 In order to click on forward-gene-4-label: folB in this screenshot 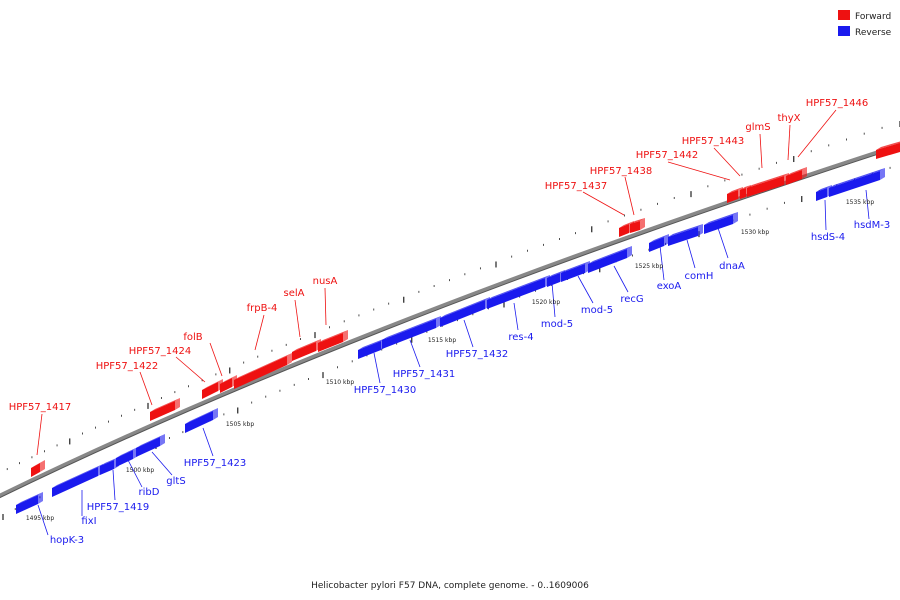, I will do `click(192, 337)`.